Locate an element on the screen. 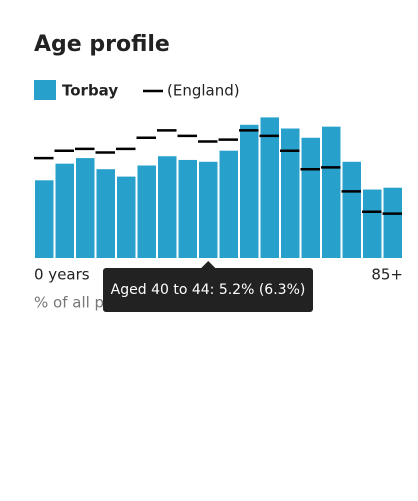 Image resolution: width=418 pixels, height=501 pixels. tooltip-text: Aged 40 to 44: 5.2% (6.3%) is located at coordinates (208, 290).